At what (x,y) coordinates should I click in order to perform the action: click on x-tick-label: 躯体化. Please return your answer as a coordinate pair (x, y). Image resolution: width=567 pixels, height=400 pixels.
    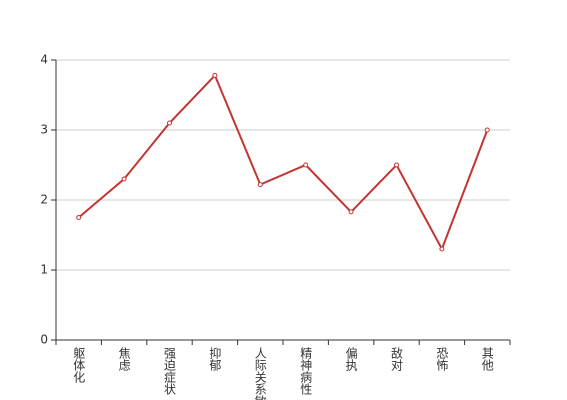
    Looking at the image, I should click on (79, 365).